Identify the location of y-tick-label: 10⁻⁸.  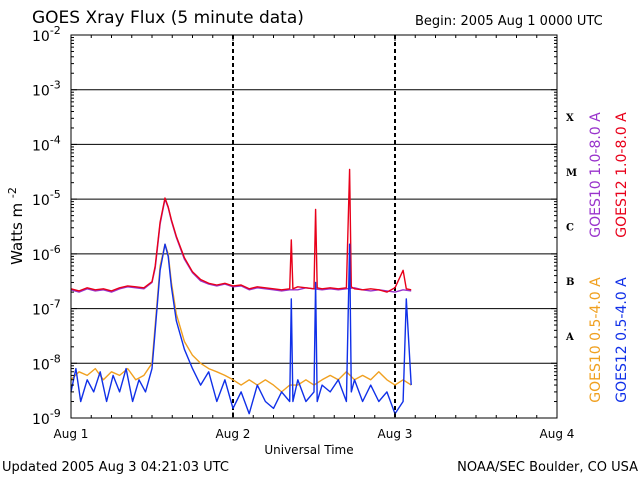
(46, 362).